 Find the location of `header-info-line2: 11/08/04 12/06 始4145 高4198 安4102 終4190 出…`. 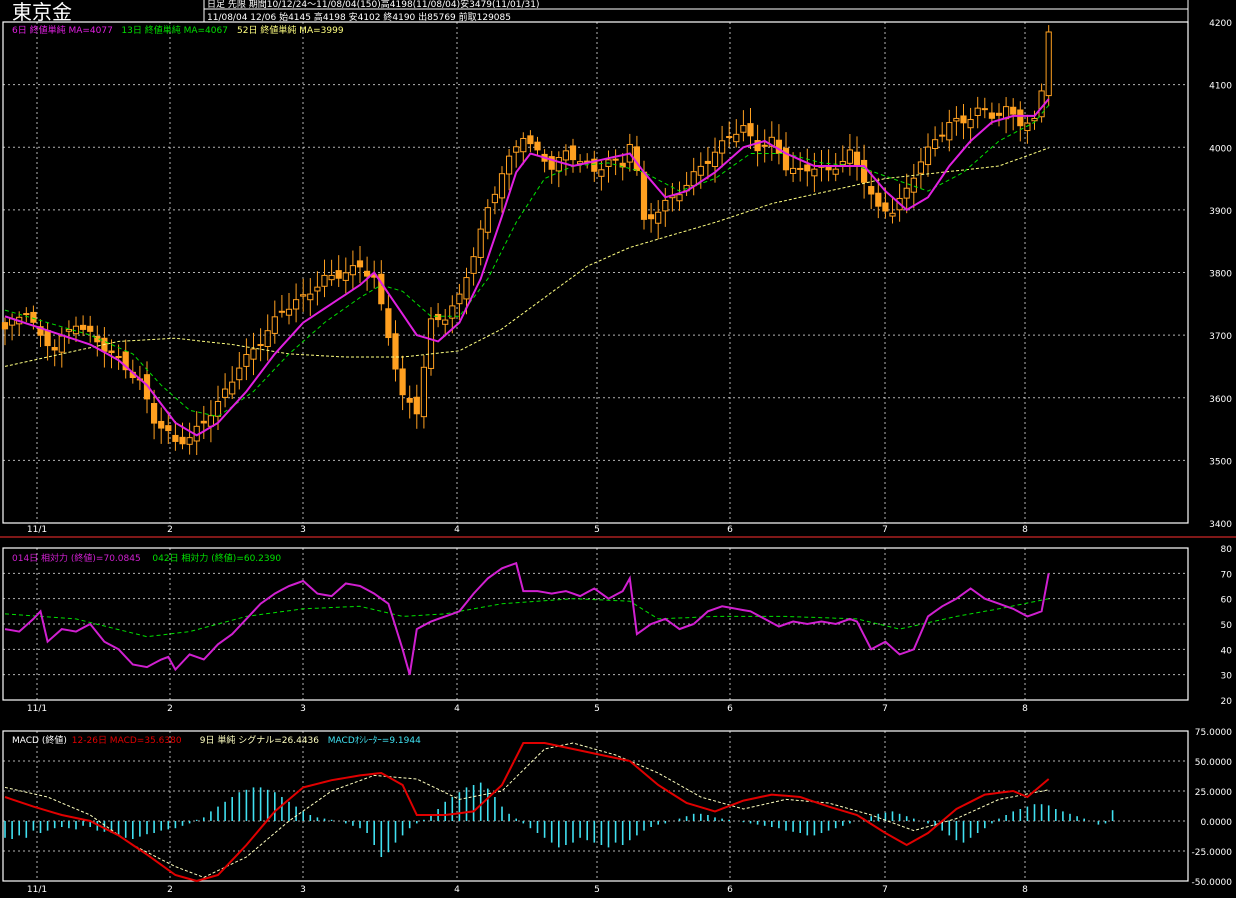

header-info-line2: 11/08/04 12/06 始4145 高4198 安4102 終4190 出… is located at coordinates (359, 17).